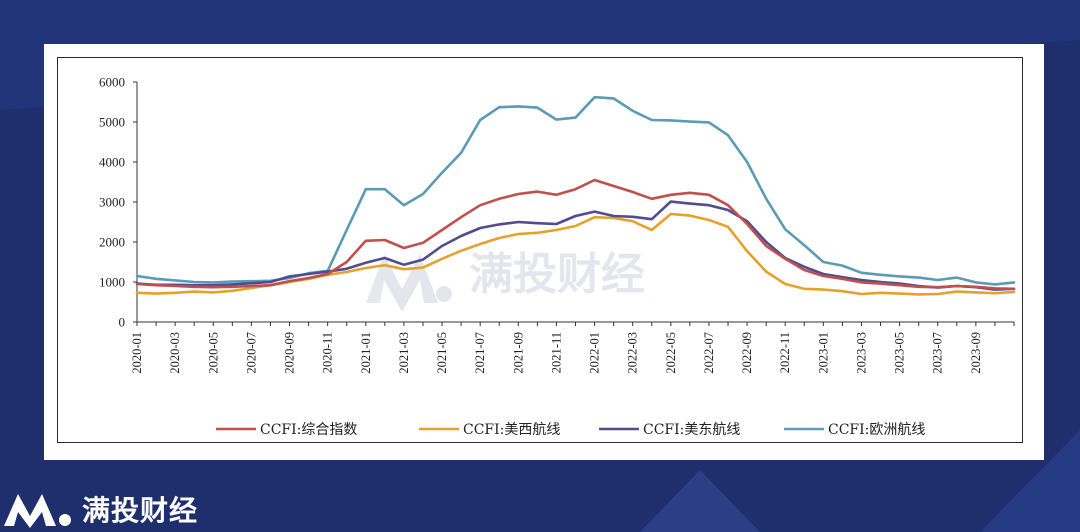  Describe the element at coordinates (308, 430) in the screenshot. I see `legend-label-0: CCFI:综合指数` at that location.